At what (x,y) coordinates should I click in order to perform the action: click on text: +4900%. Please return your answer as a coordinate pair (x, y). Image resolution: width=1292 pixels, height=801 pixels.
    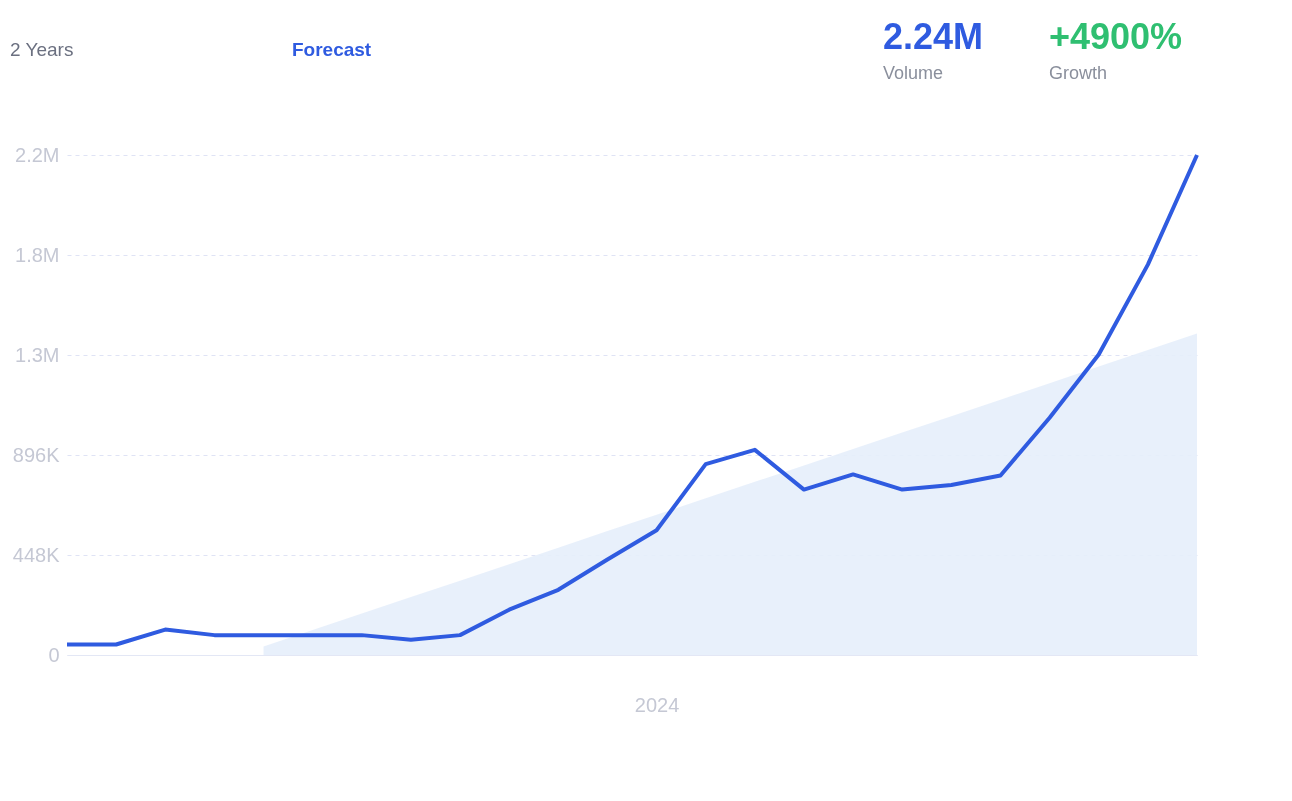
    Looking at the image, I should click on (1116, 36).